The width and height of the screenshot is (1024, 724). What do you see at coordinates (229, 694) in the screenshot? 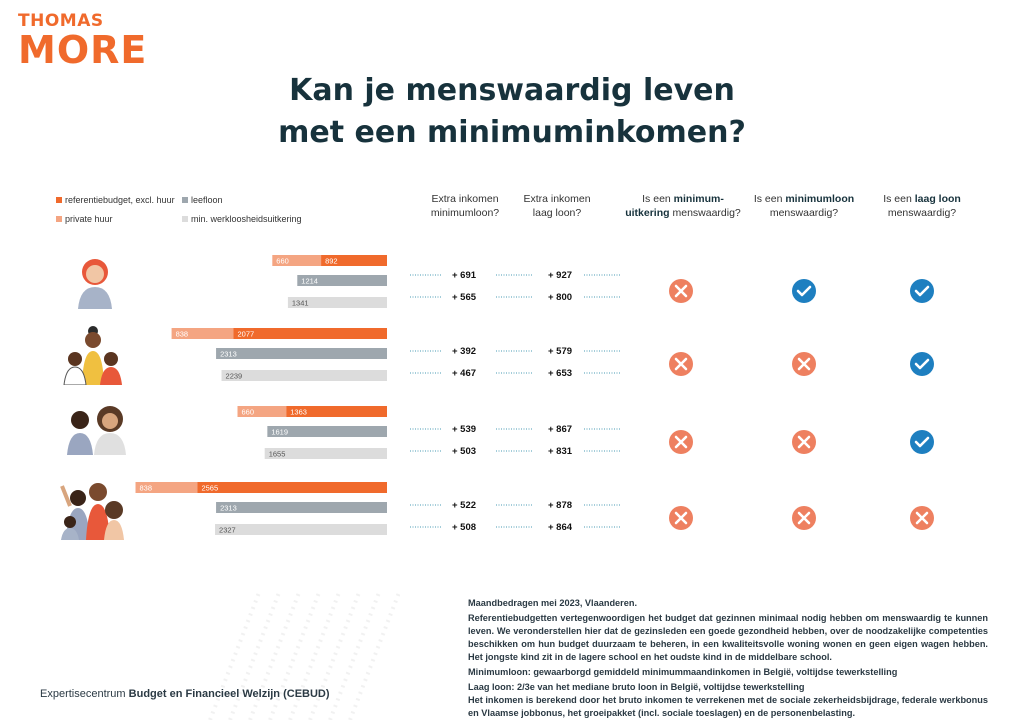
I see `credit-bold: Budget en Financieel Welzijn (CEBUD)` at bounding box center [229, 694].